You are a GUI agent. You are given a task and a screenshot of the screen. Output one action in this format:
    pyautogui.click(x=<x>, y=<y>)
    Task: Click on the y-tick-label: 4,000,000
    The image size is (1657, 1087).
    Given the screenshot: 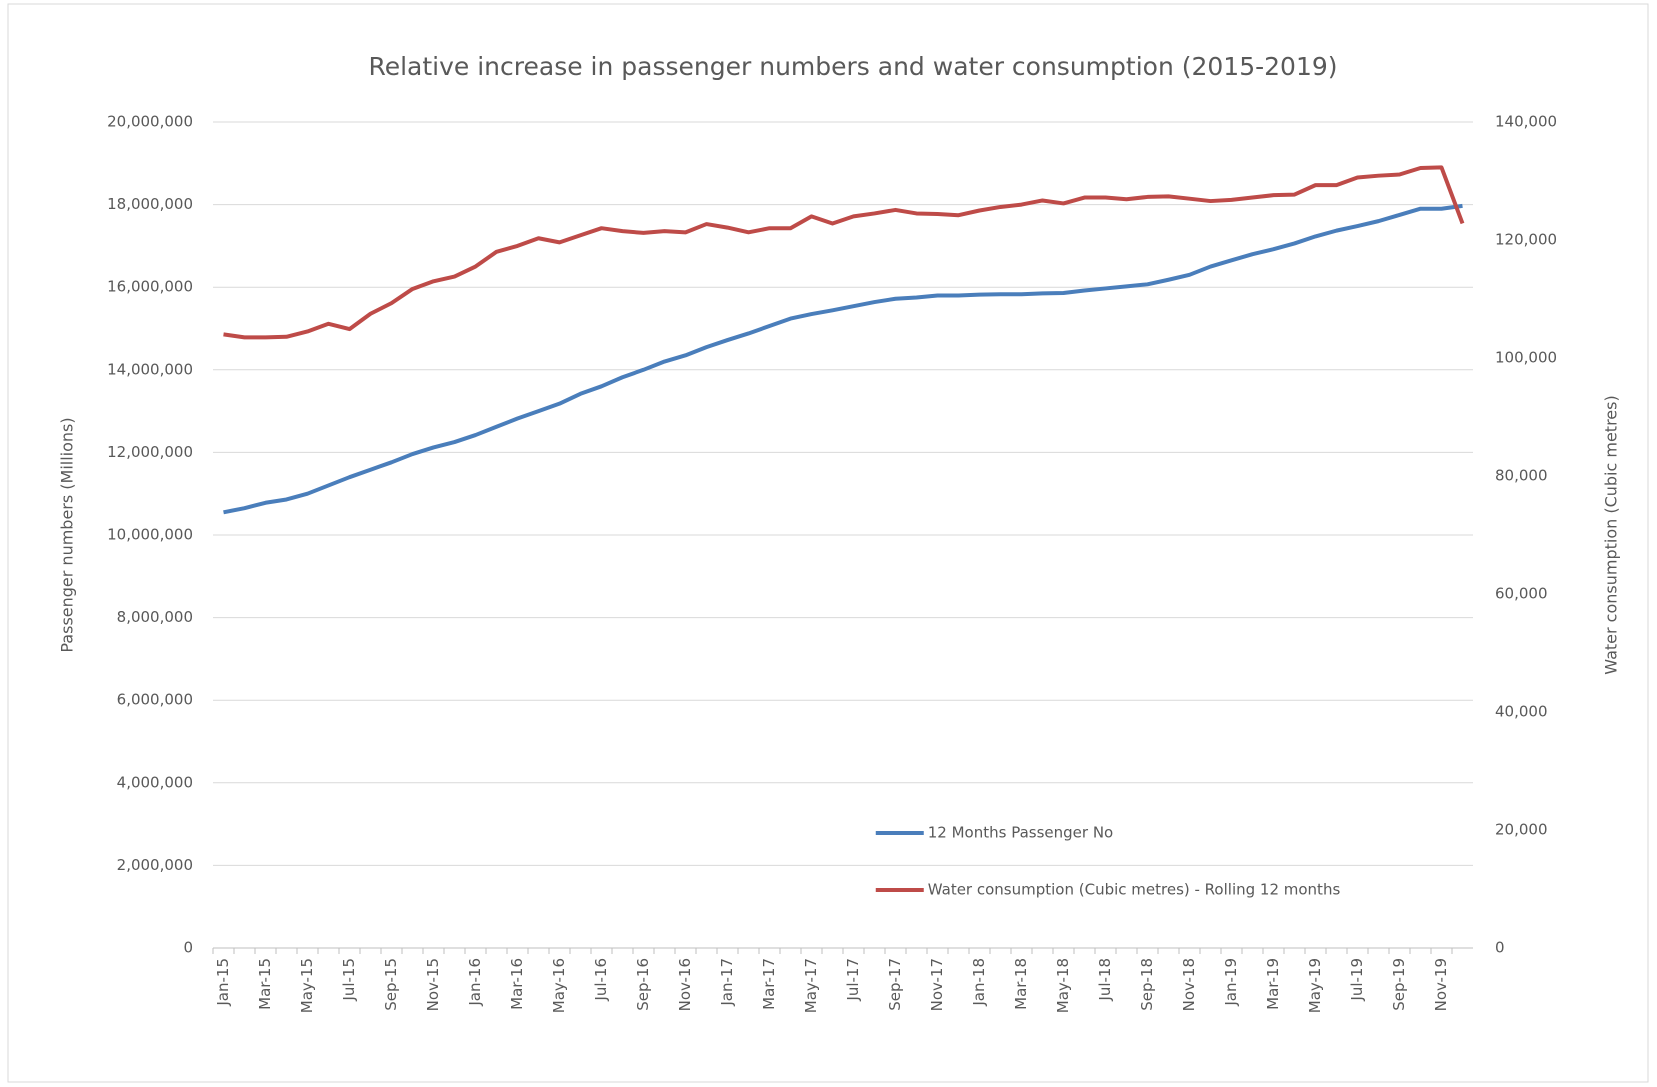 What is the action you would take?
    pyautogui.click(x=155, y=782)
    